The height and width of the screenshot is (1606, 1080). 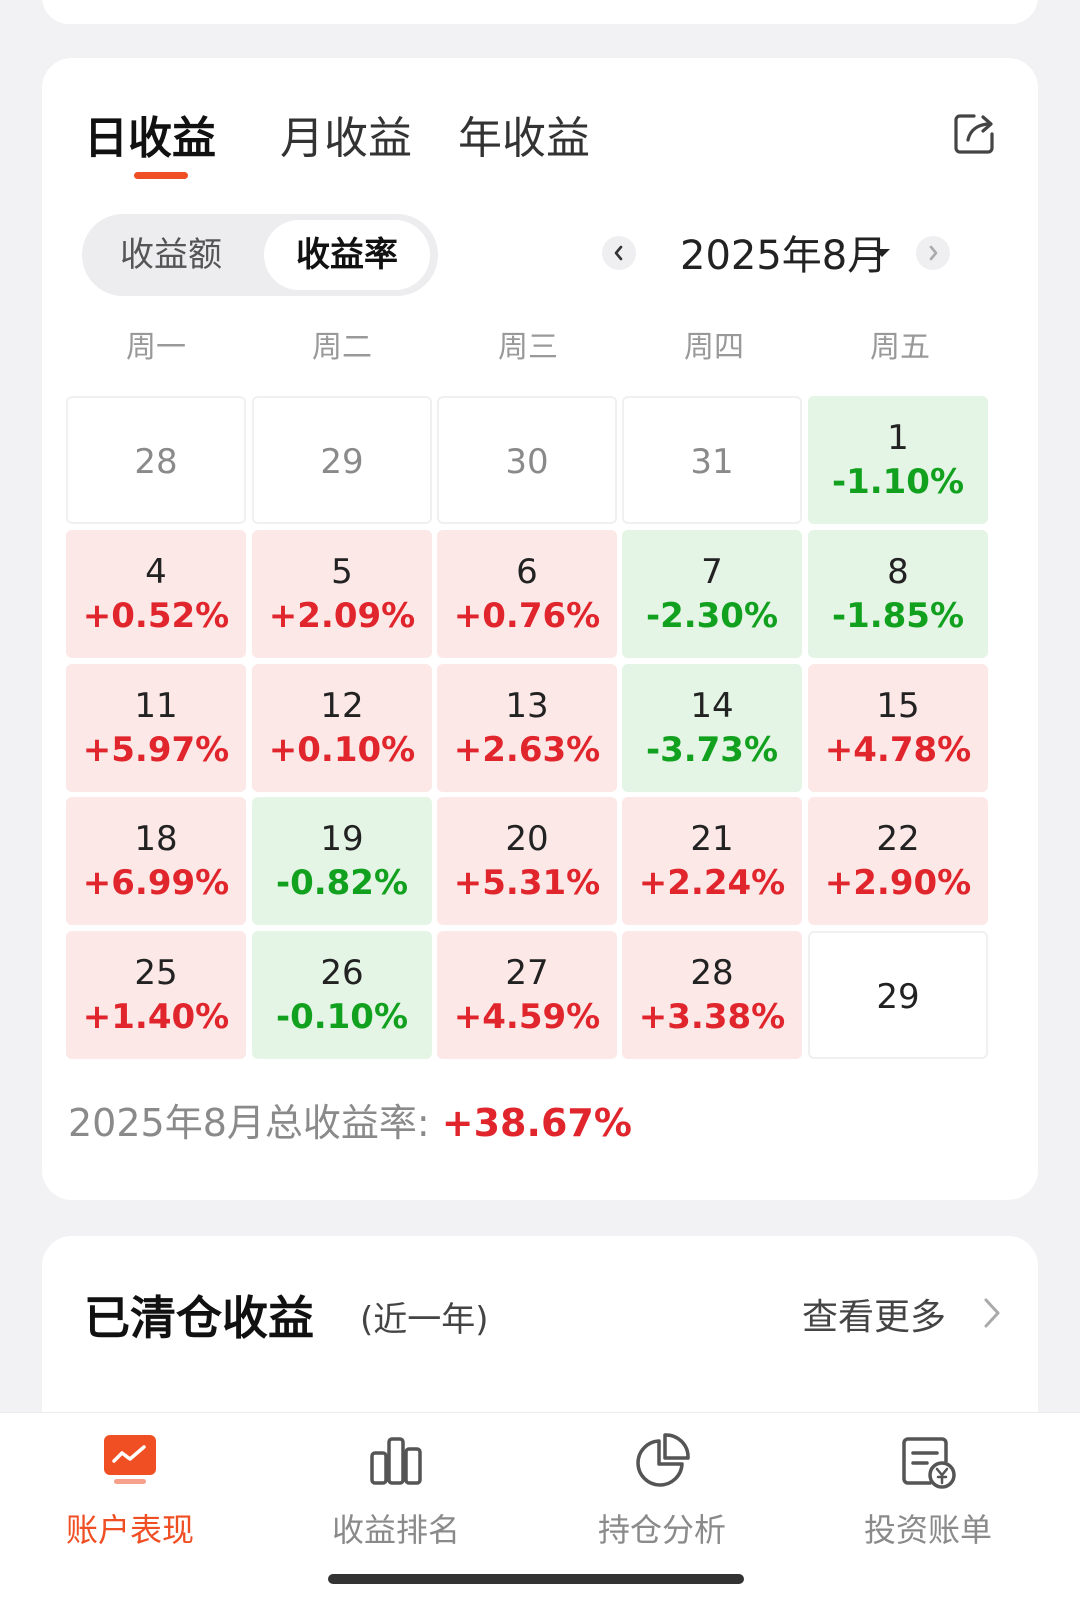 I want to click on nav-label: 收益排名, so click(x=395, y=1530).